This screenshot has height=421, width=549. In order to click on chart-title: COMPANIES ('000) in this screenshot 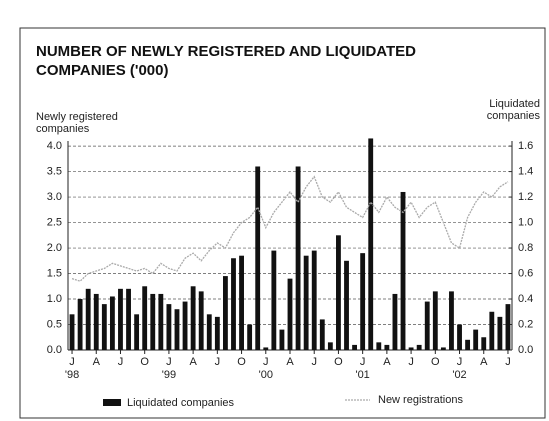, I will do `click(102, 70)`.